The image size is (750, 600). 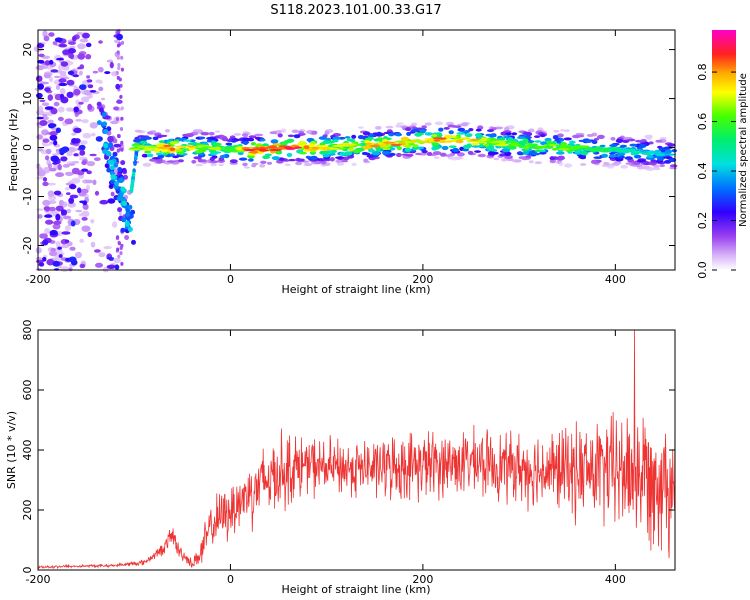 I want to click on y-tick-label: -20, so click(x=27, y=246).